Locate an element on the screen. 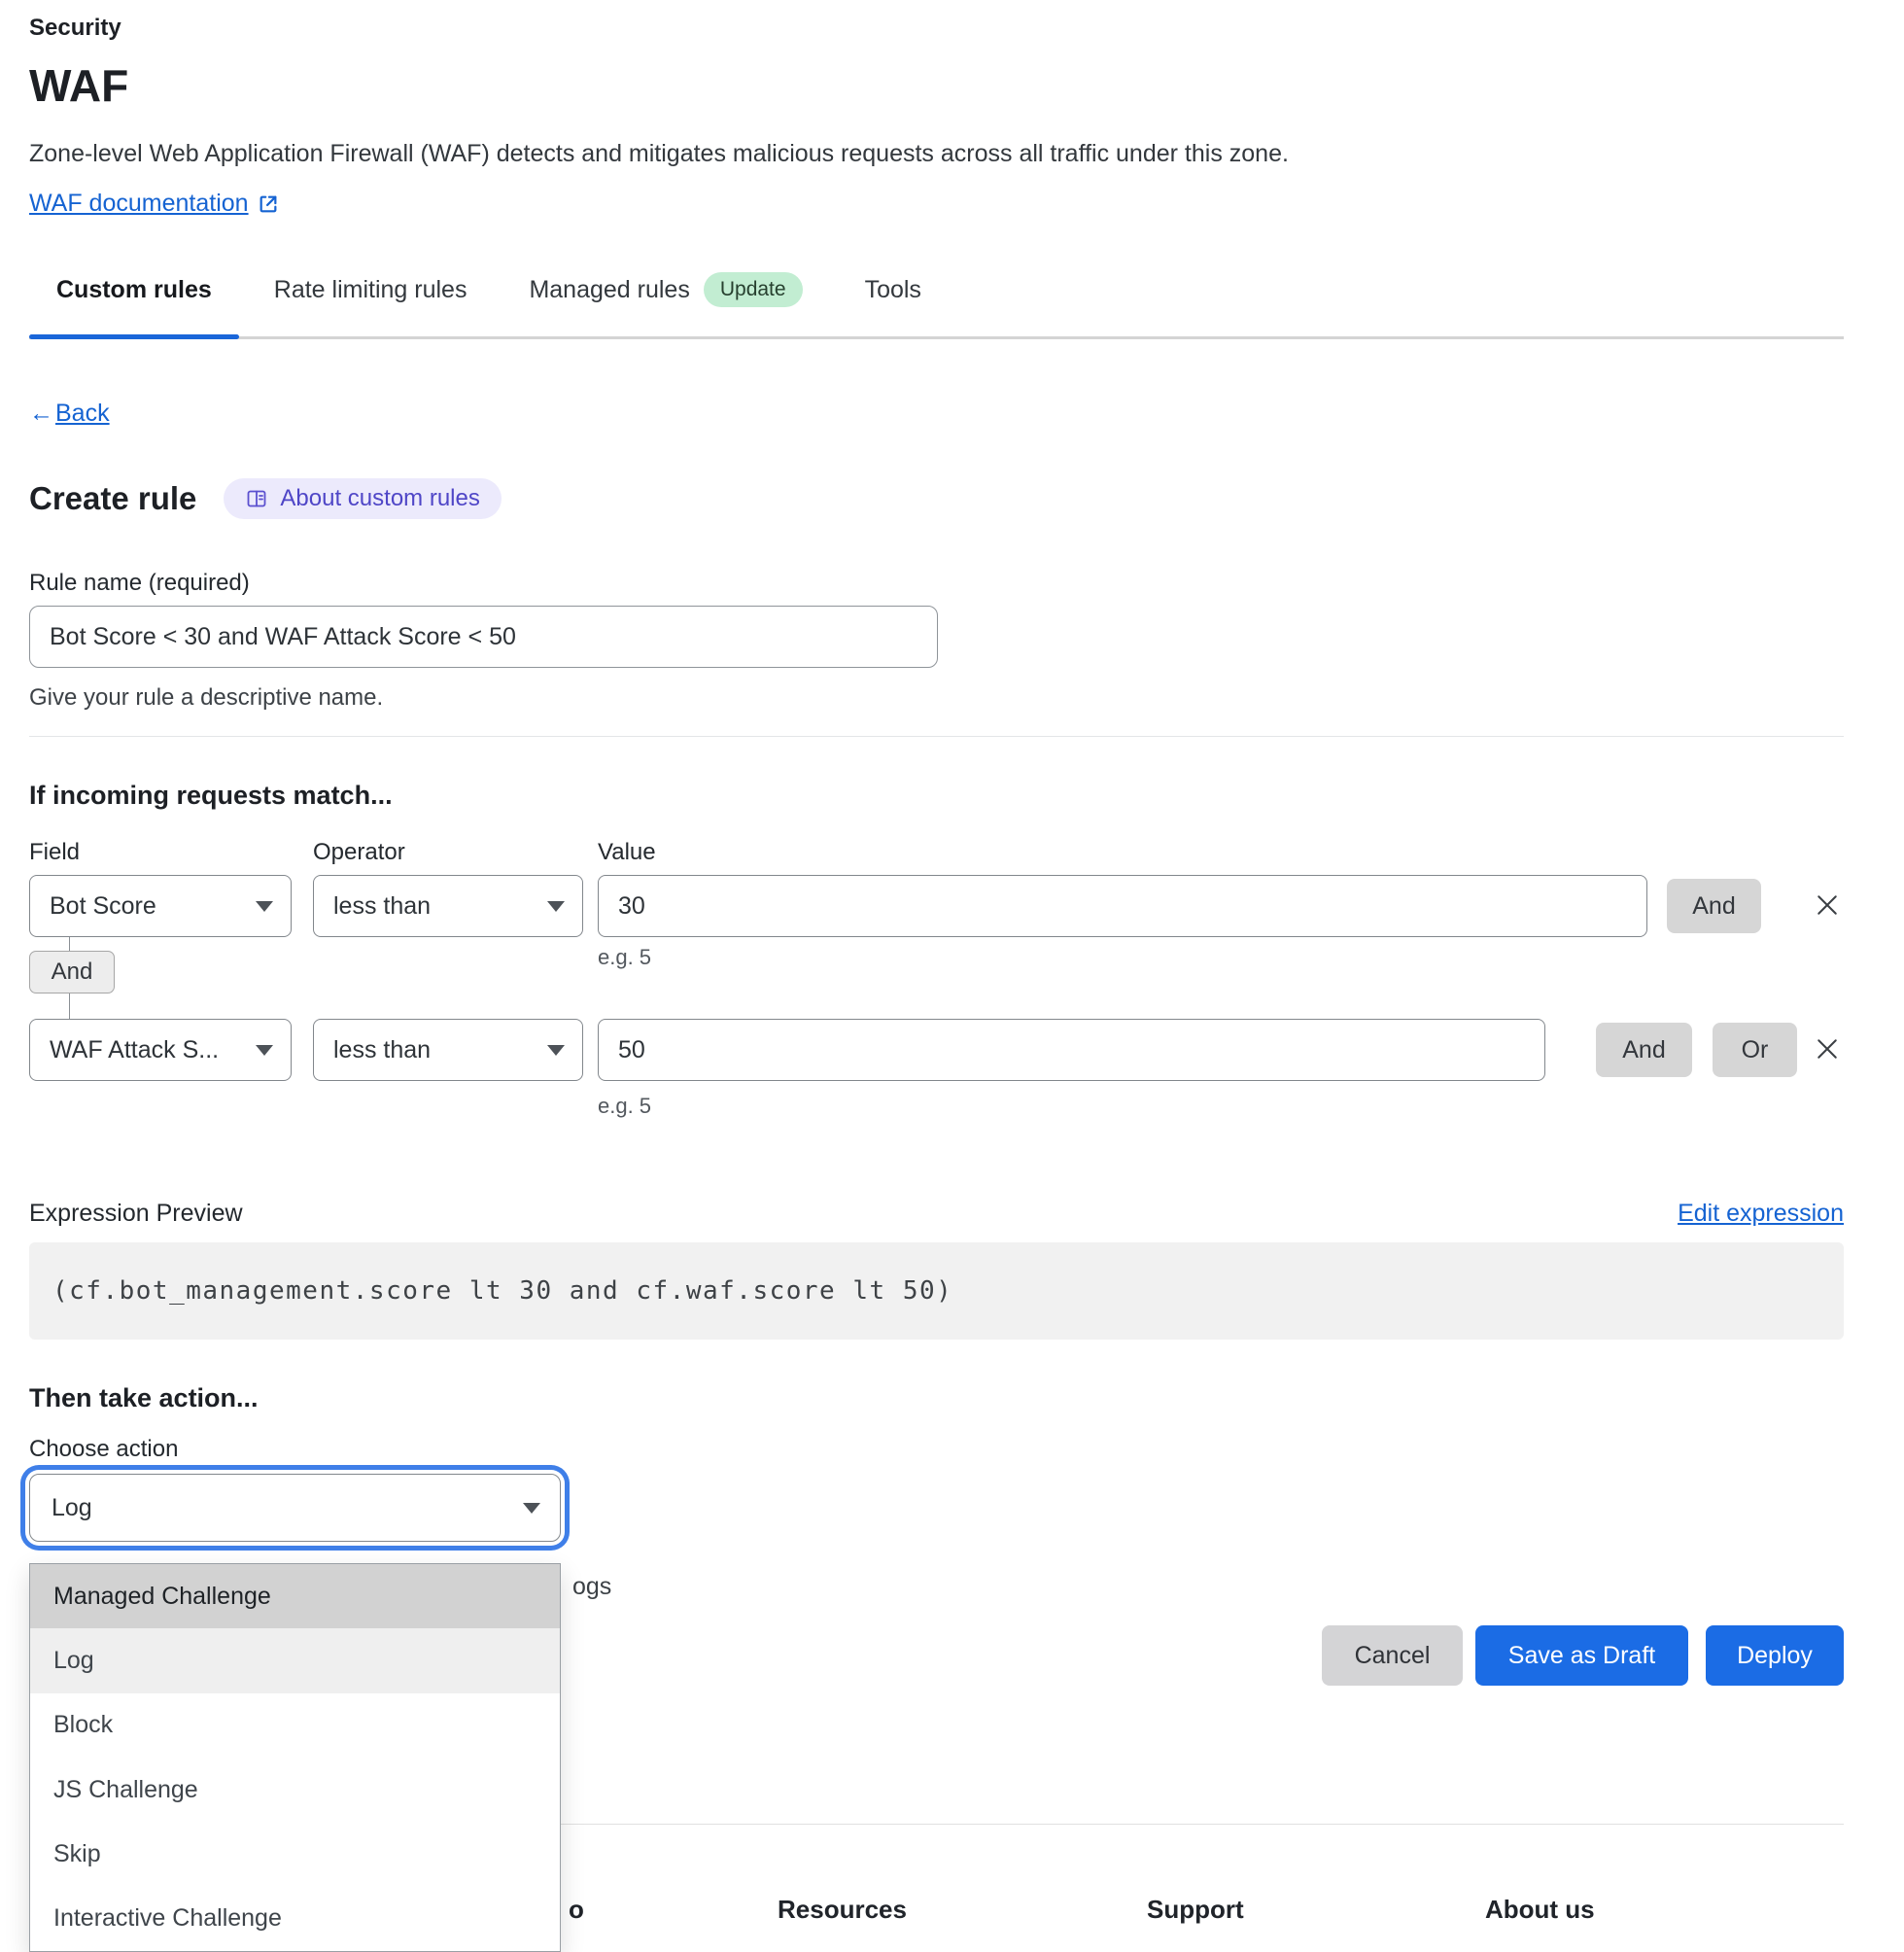  edit-expression-link: Edit expression is located at coordinates (1761, 1213).